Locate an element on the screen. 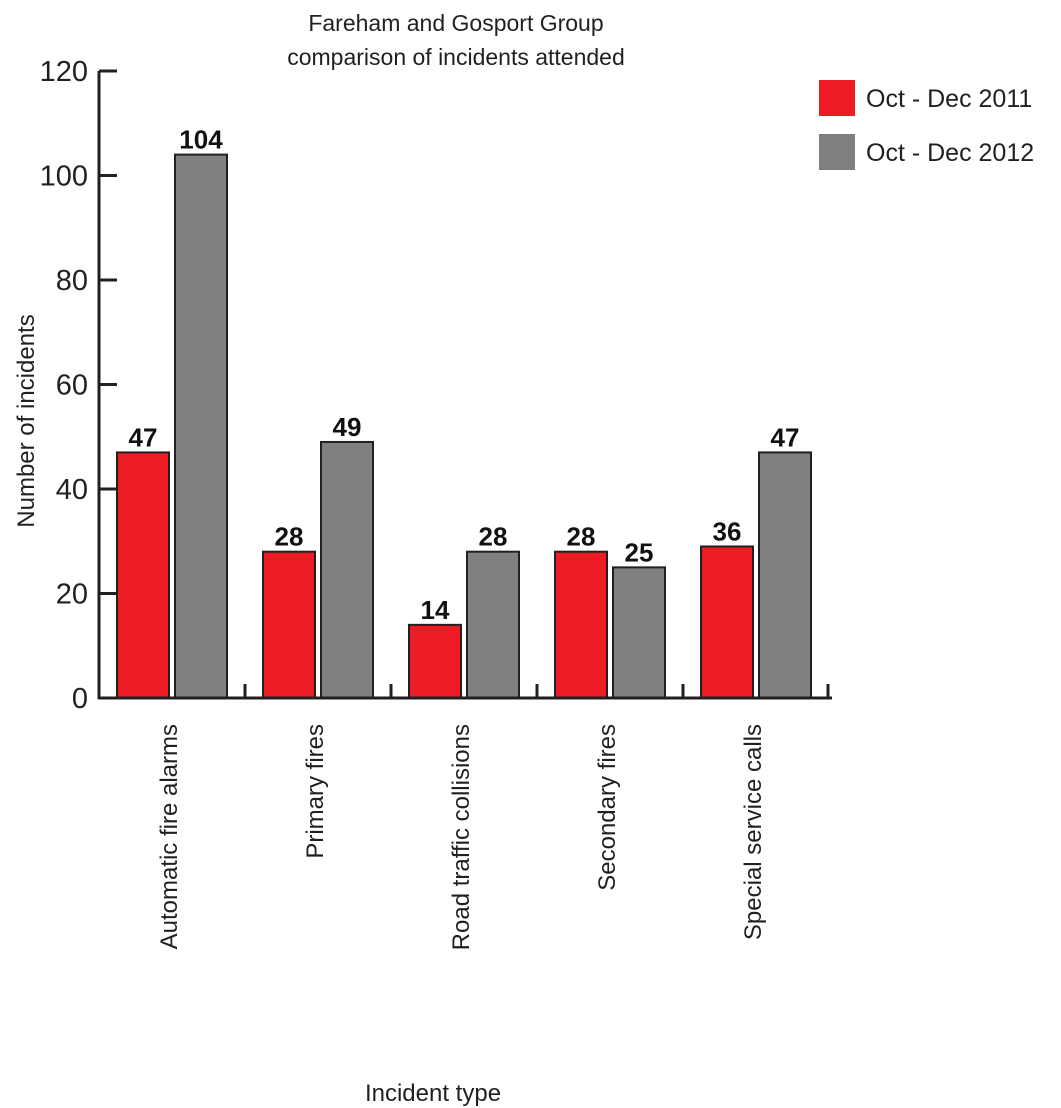 The height and width of the screenshot is (1108, 1061). category-label: Secondary fires is located at coordinates (607, 807).